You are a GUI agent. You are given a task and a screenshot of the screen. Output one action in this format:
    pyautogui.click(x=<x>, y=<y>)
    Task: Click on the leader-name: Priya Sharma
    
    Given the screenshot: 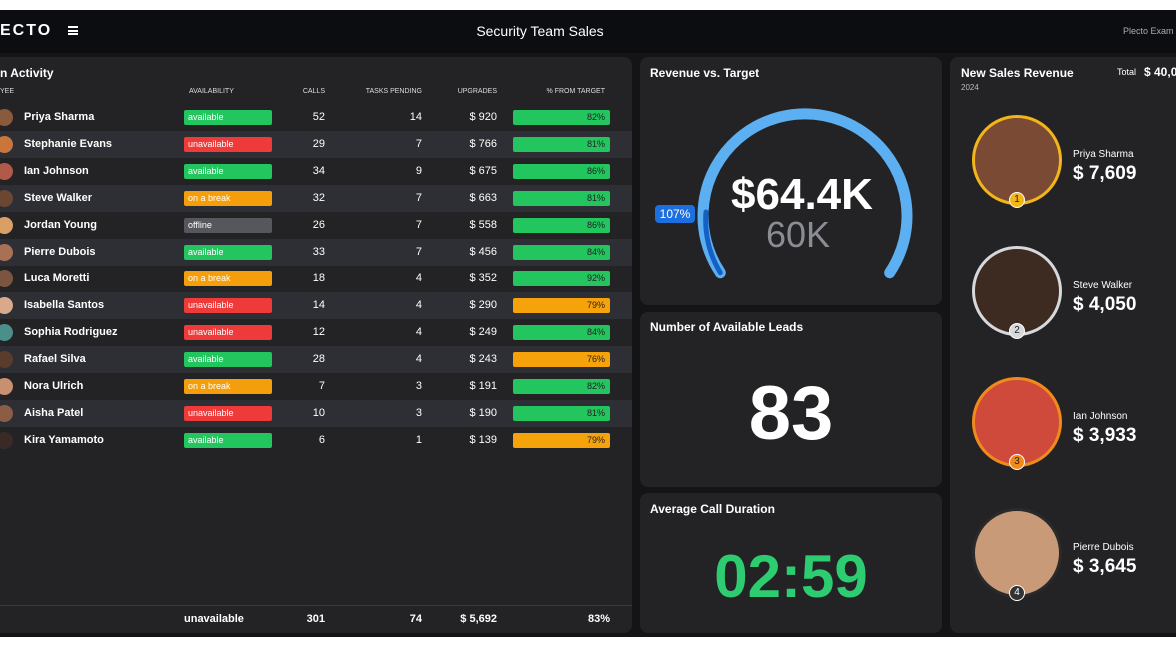 What is the action you would take?
    pyautogui.click(x=1103, y=154)
    